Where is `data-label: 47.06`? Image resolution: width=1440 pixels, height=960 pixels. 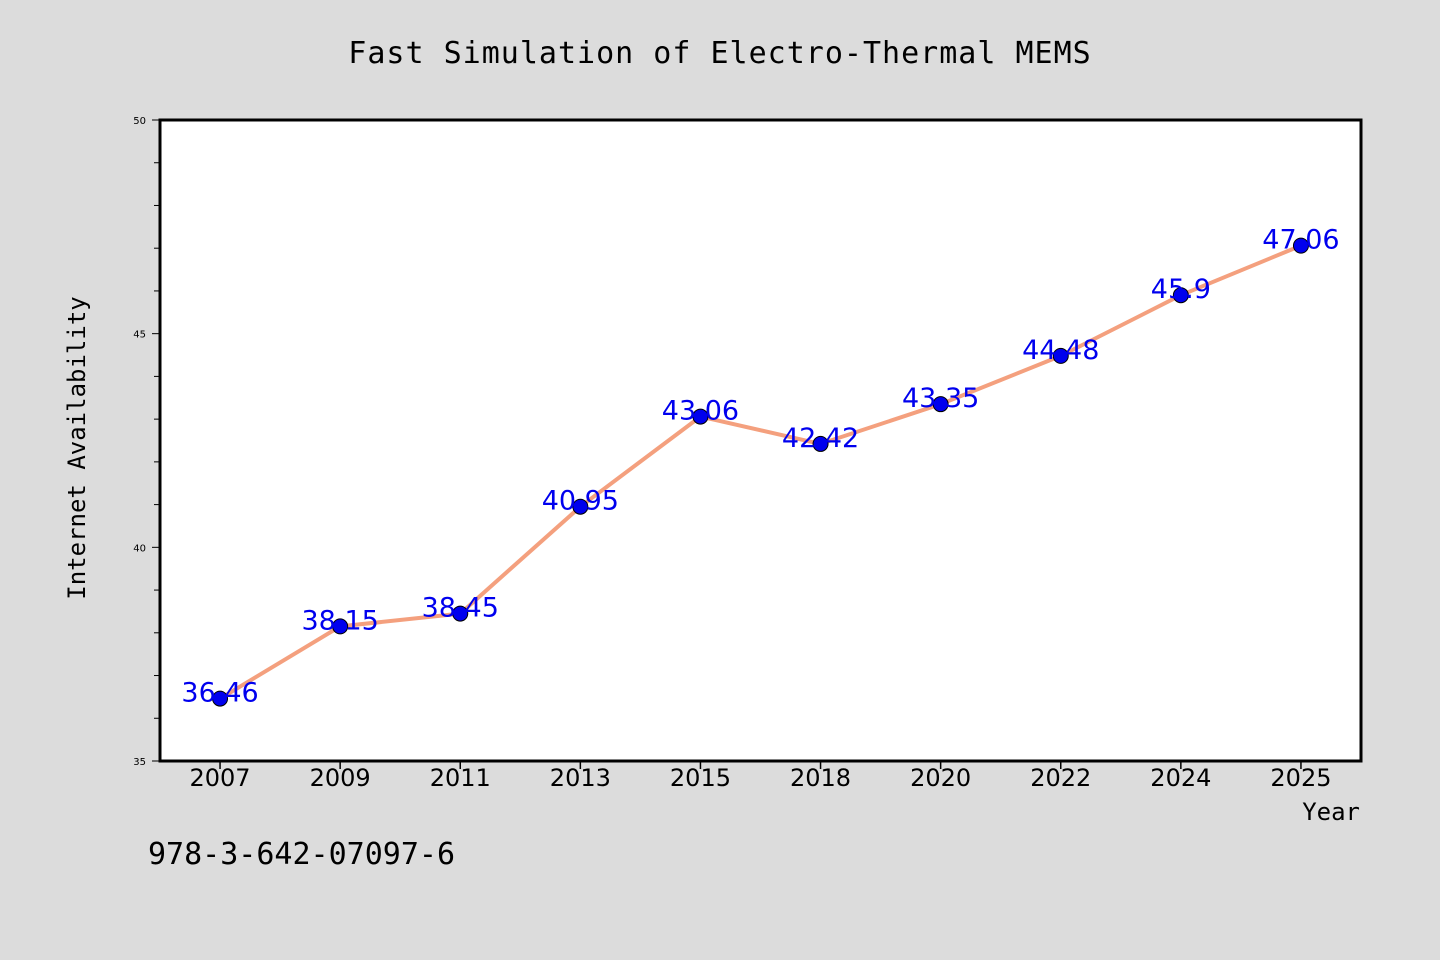
data-label: 47.06 is located at coordinates (1300, 240).